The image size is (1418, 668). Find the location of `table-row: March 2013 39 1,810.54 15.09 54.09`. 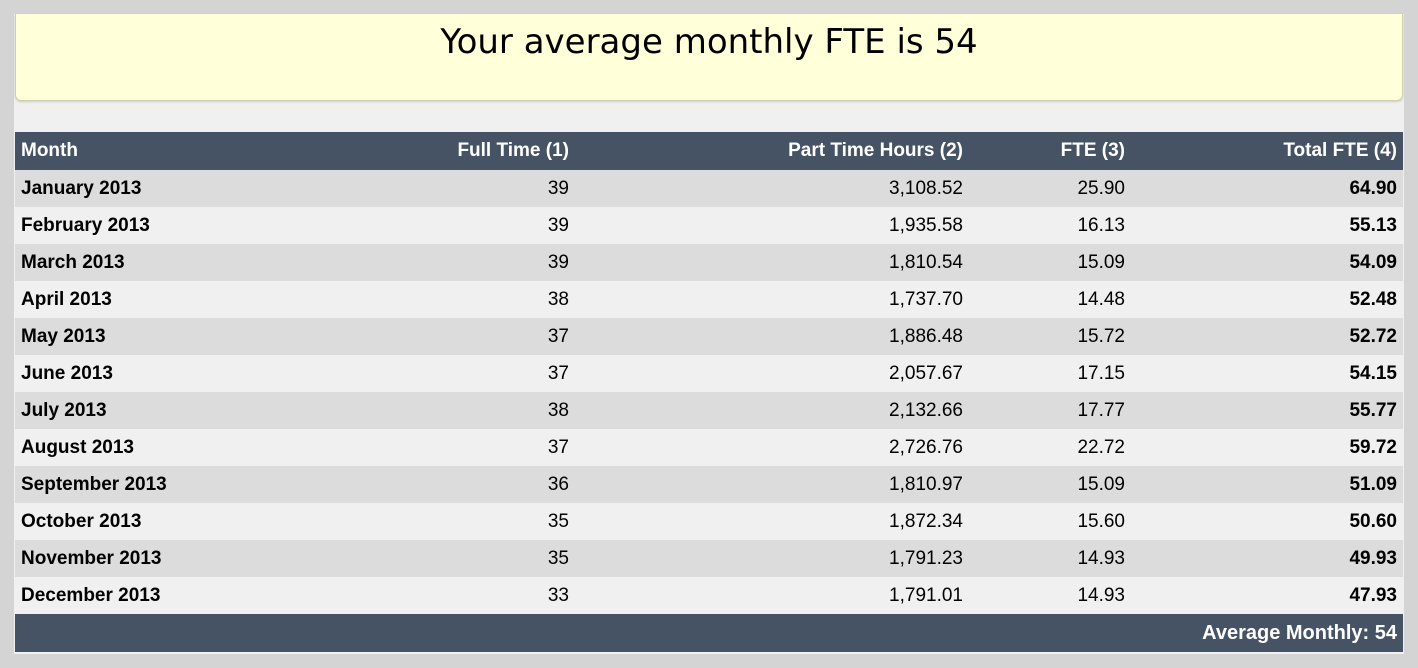

table-row: March 2013 39 1,810.54 15.09 54.09 is located at coordinates (709, 262).